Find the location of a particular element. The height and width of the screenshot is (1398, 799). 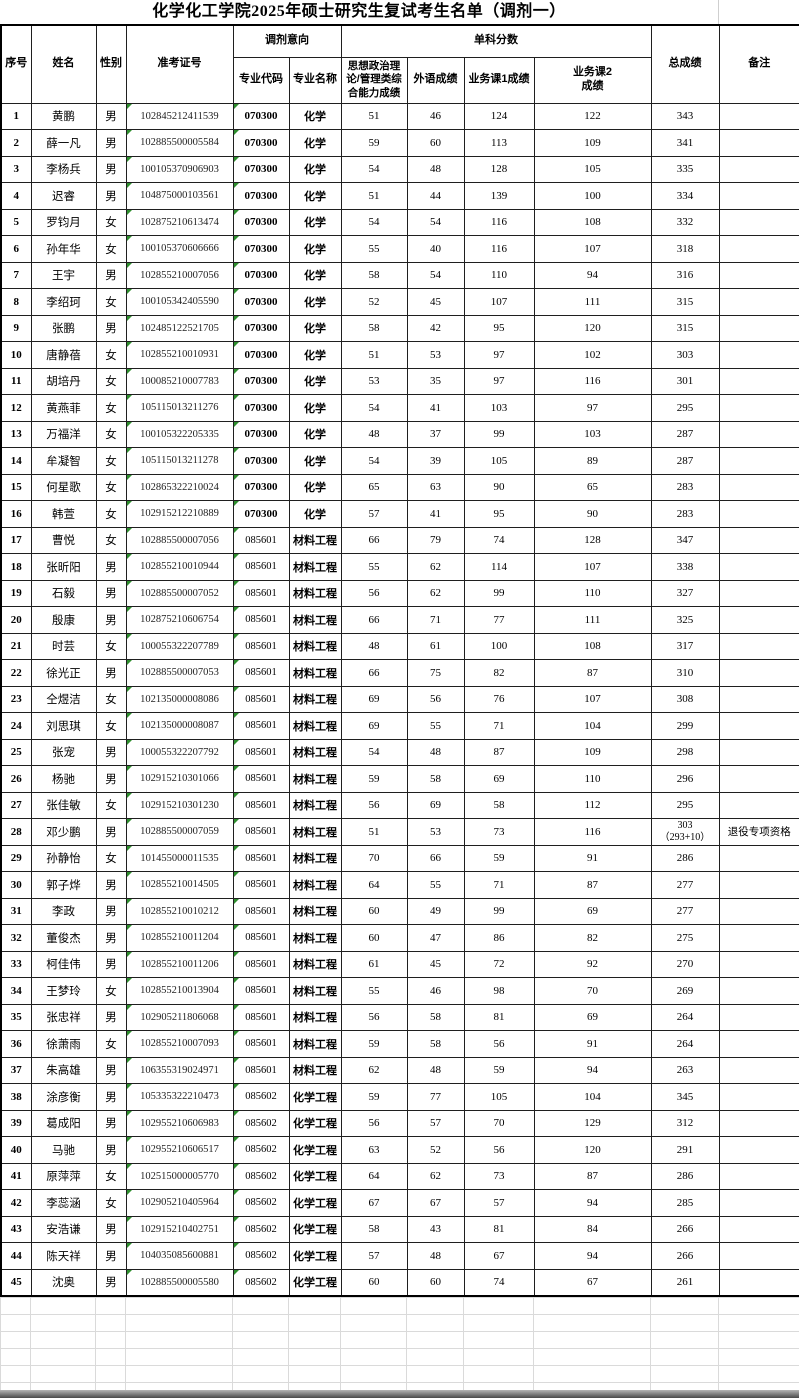

cell-foreign-language-score: 52 is located at coordinates (435, 1150).